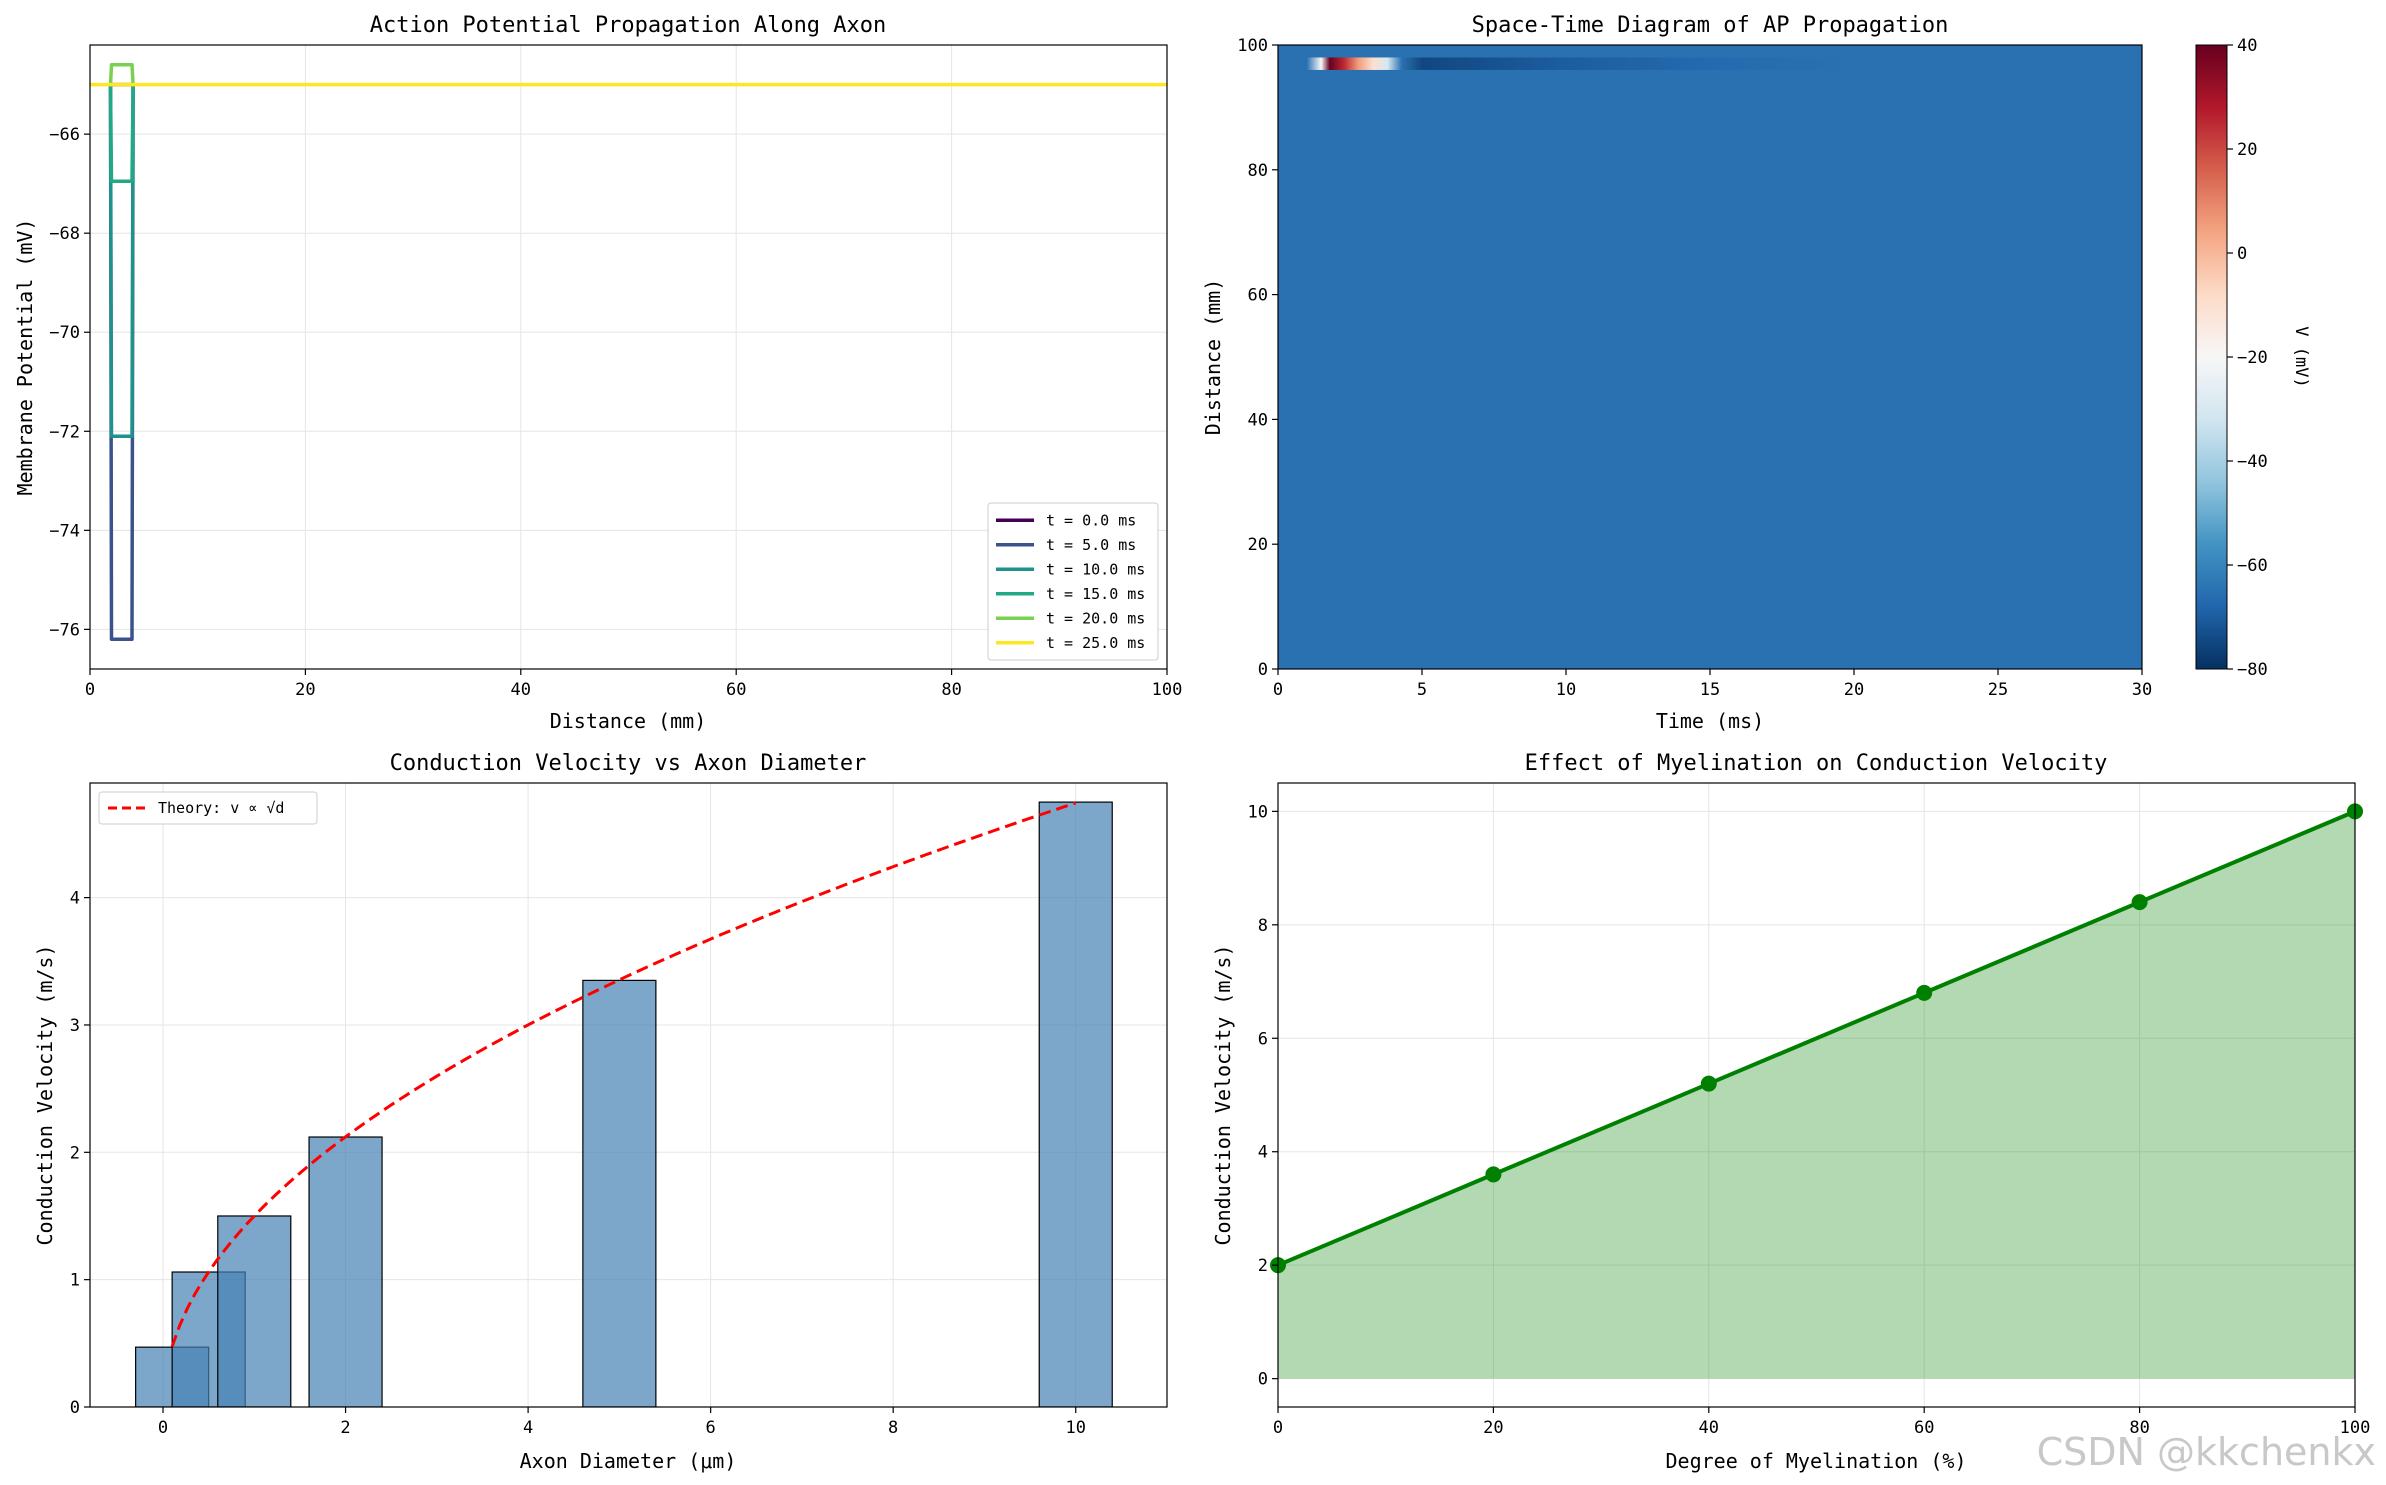  Describe the element at coordinates (221, 808) in the screenshot. I see `cv-legend-label: Theory: v ∝ √d` at that location.